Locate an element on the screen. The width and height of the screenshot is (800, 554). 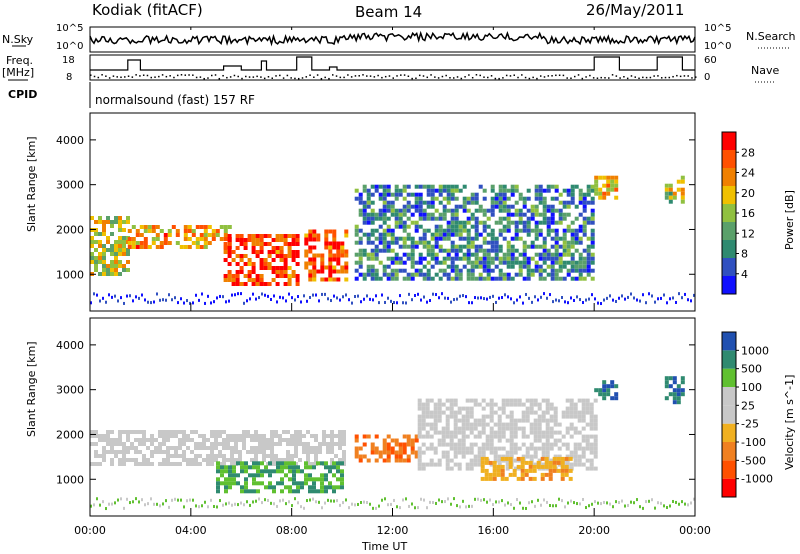
station-title: Kodiak (fitACF) is located at coordinates (147, 10).